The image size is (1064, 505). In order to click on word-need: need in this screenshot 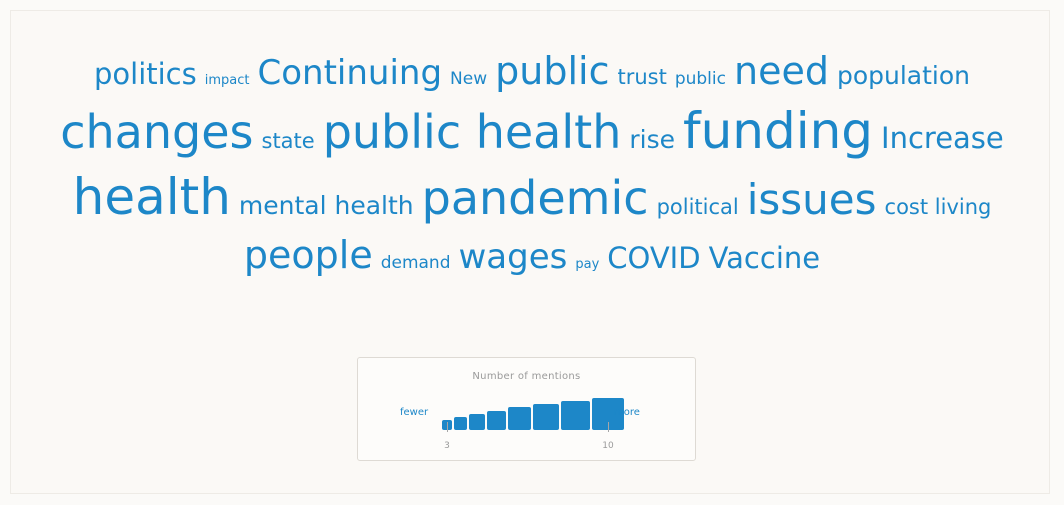, I will do `click(781, 71)`.